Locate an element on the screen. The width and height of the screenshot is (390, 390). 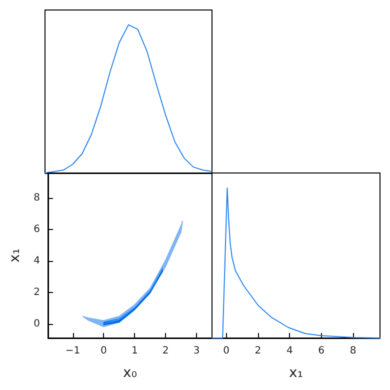
x-axis-title: x₀ is located at coordinates (130, 373).